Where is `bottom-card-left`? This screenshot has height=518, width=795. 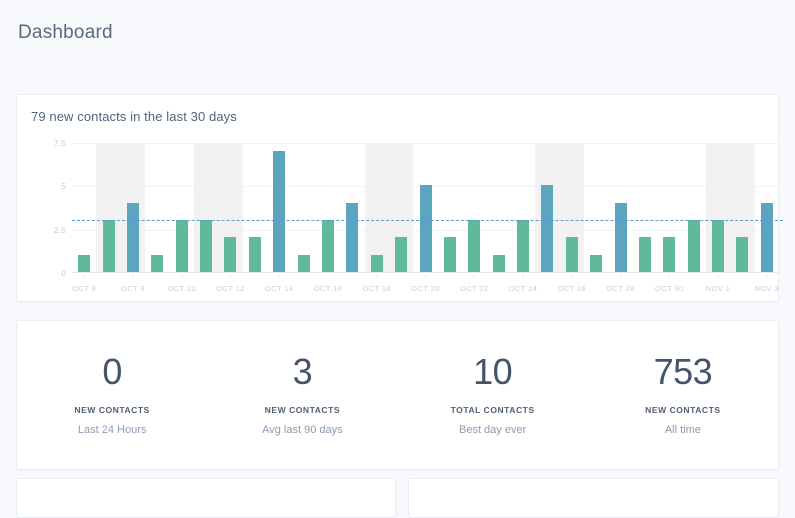 bottom-card-left is located at coordinates (206, 498).